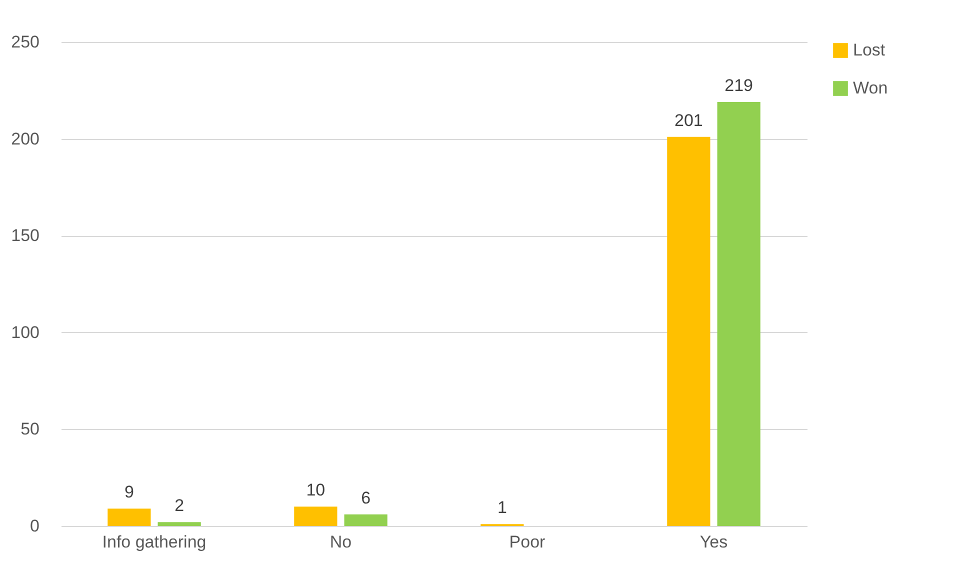 This screenshot has height=578, width=969. Describe the element at coordinates (25, 236) in the screenshot. I see `y-tick-label: 150` at that location.